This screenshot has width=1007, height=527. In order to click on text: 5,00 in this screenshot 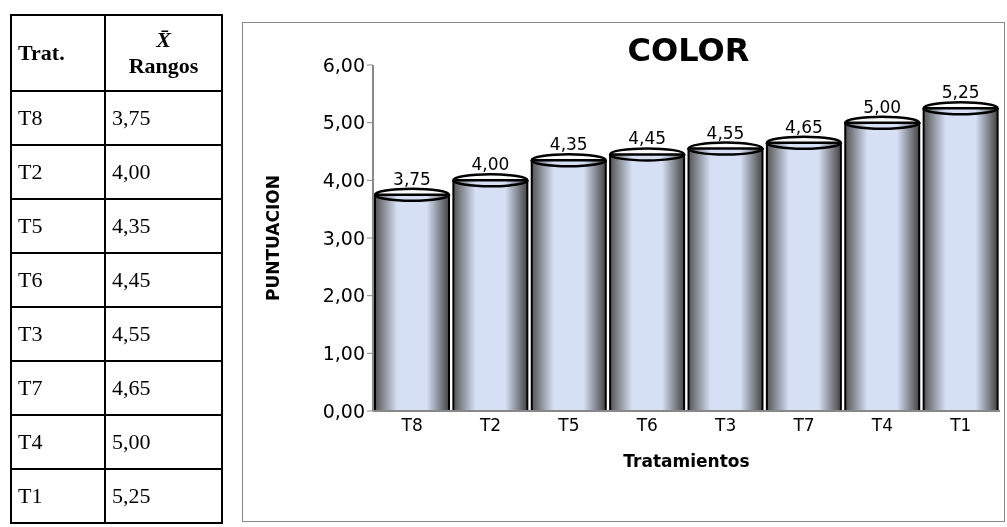, I will do `click(131, 441)`.